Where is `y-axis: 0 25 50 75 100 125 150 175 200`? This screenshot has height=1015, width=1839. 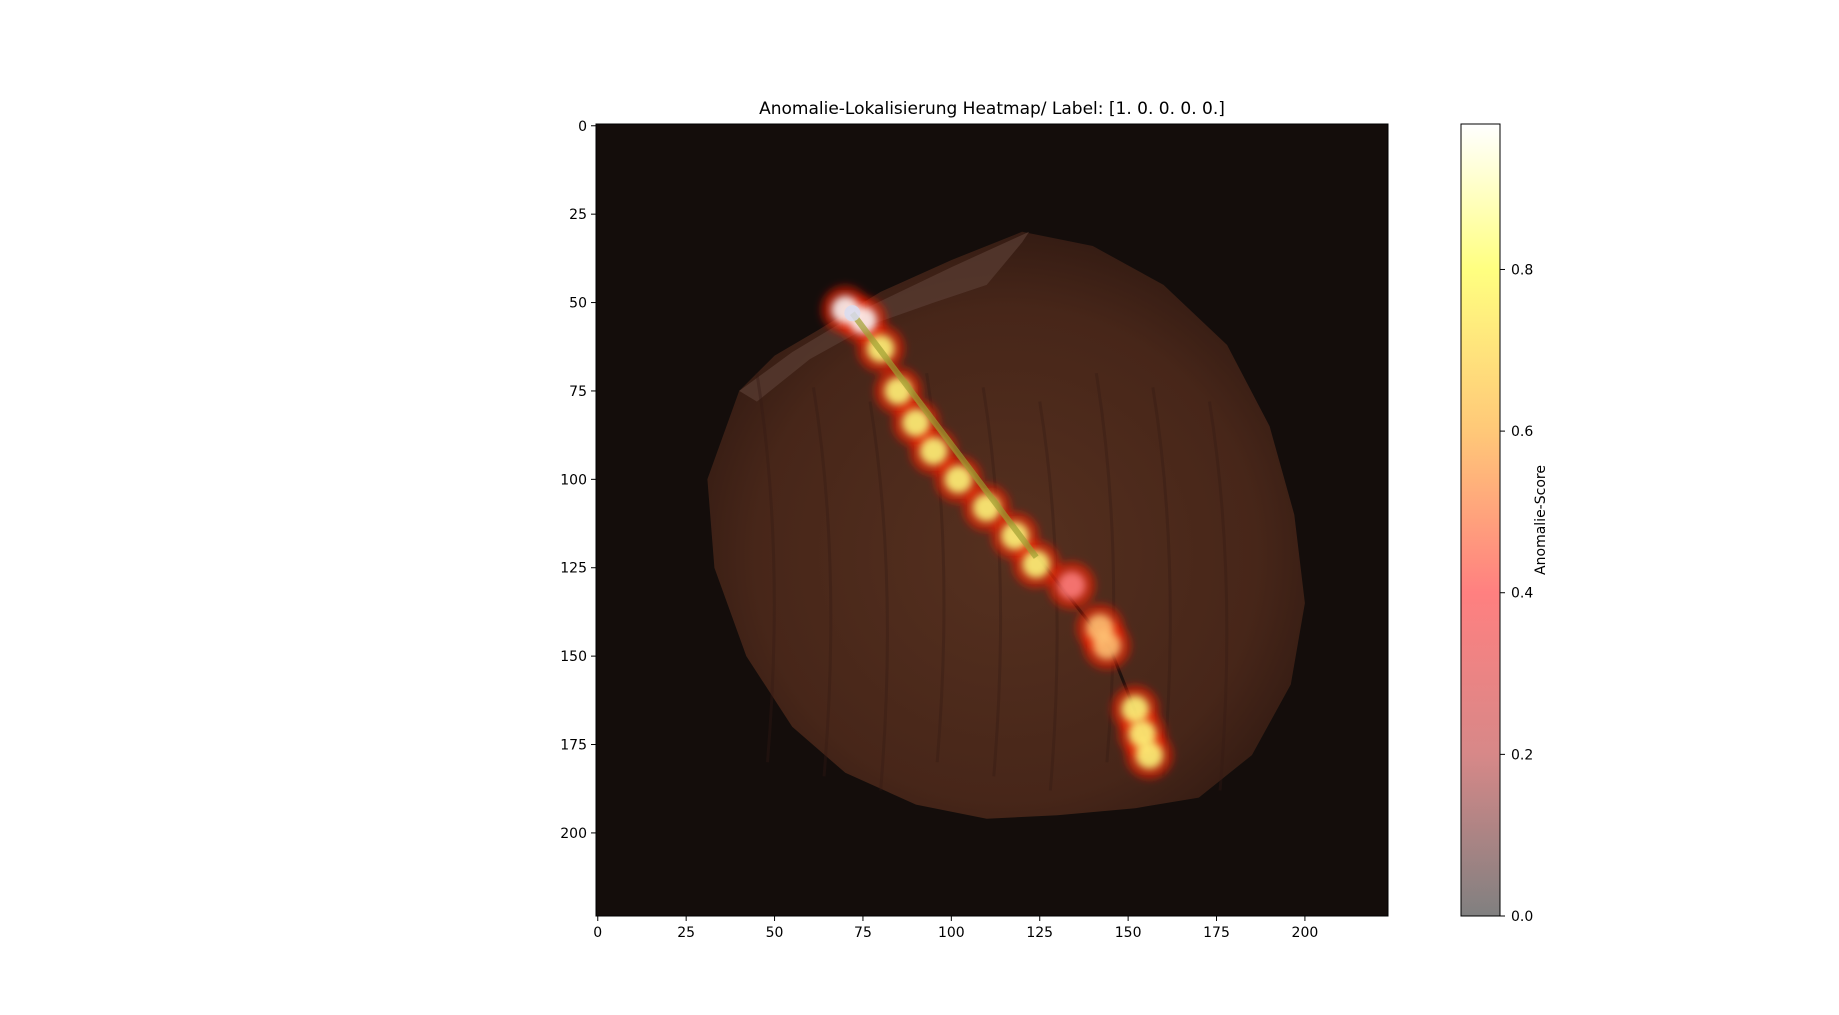 y-axis: 0 25 50 75 100 125 150 175 200 is located at coordinates (578, 480).